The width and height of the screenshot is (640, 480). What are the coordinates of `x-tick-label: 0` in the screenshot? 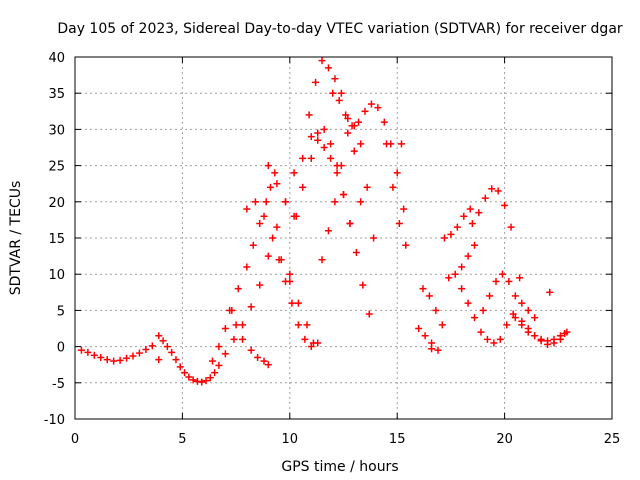 It's located at (75, 439).